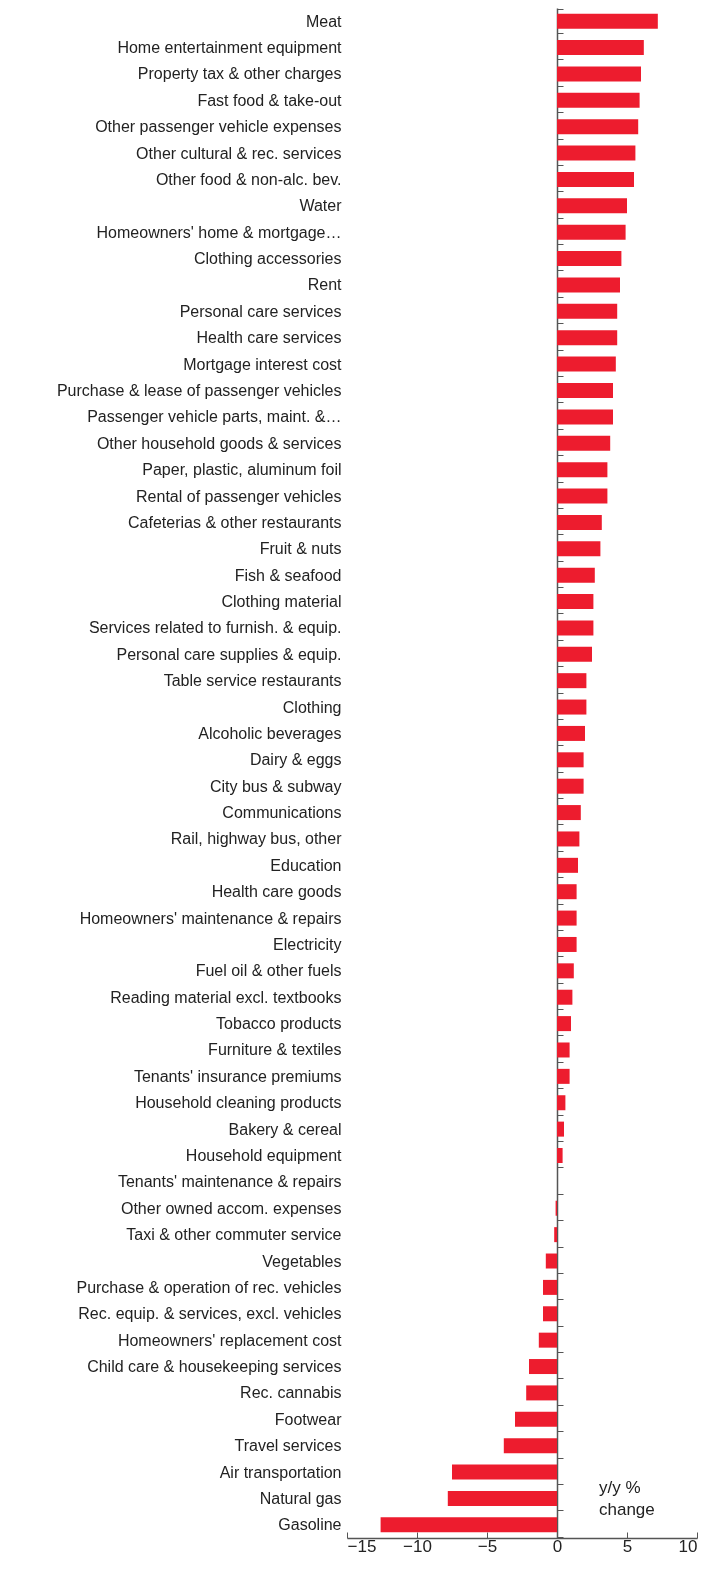 The width and height of the screenshot is (709, 1585). What do you see at coordinates (627, 1546) in the screenshot?
I see `x-tick-label: 5` at bounding box center [627, 1546].